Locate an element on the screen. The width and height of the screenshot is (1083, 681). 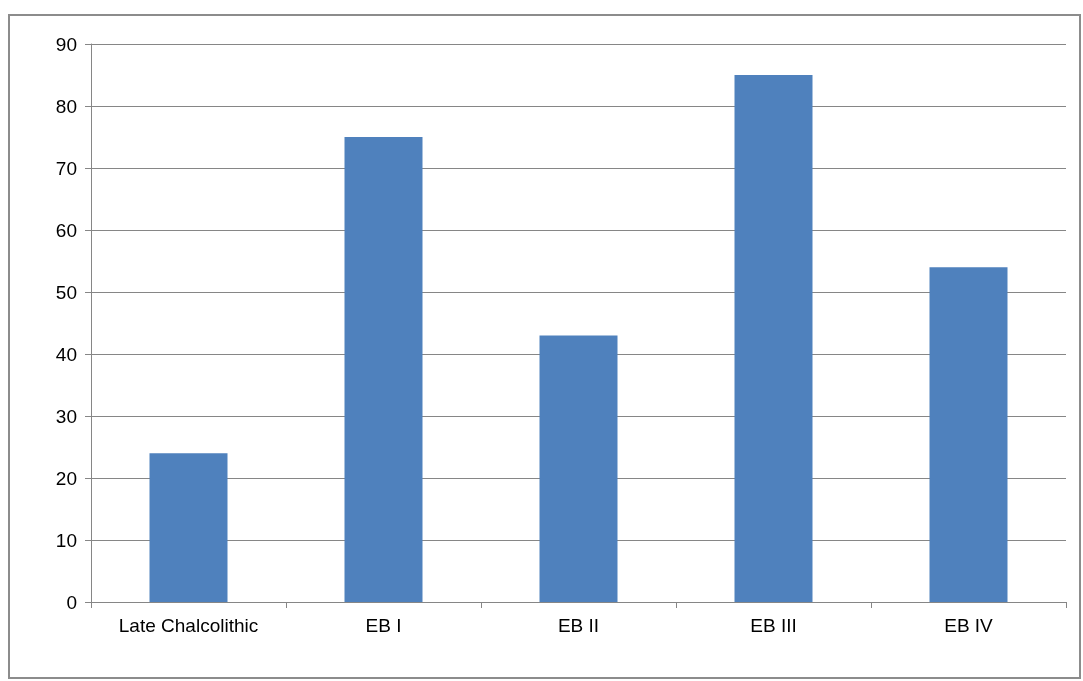
y-tick-label: 30 is located at coordinates (66, 416).